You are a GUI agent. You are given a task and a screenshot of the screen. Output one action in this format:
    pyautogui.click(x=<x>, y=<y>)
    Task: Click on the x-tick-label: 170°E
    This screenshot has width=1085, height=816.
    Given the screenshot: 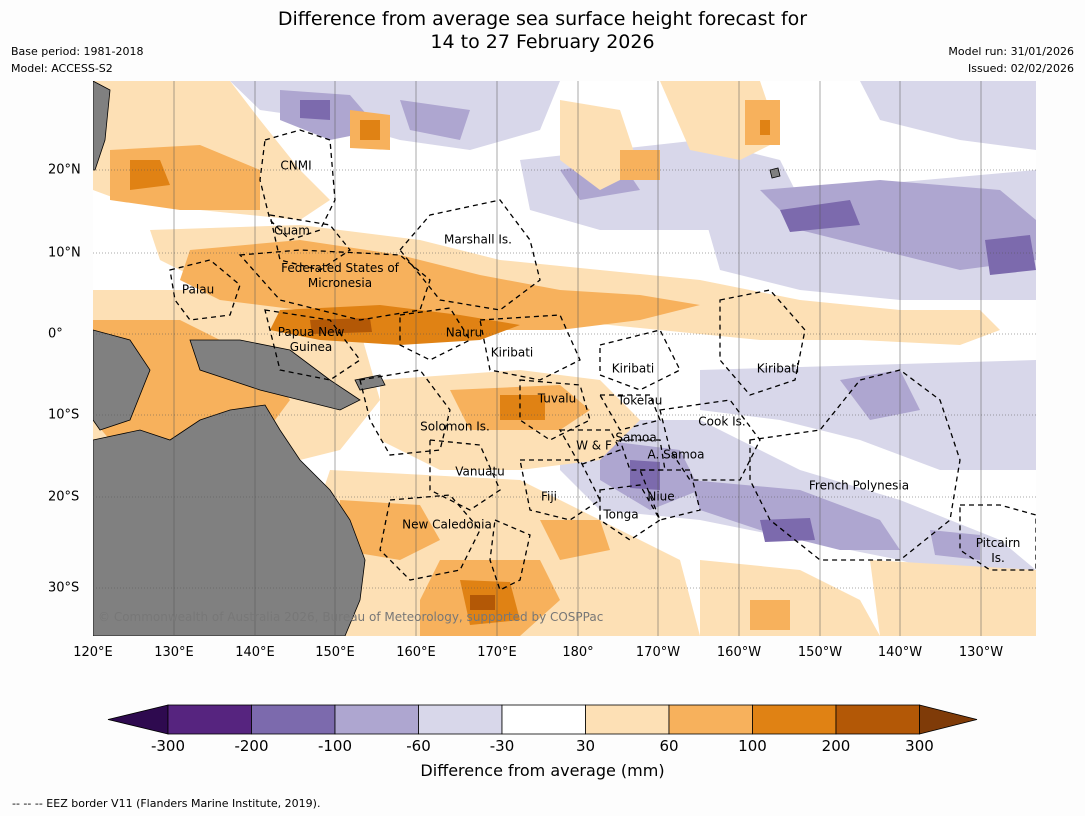 What is the action you would take?
    pyautogui.click(x=497, y=652)
    